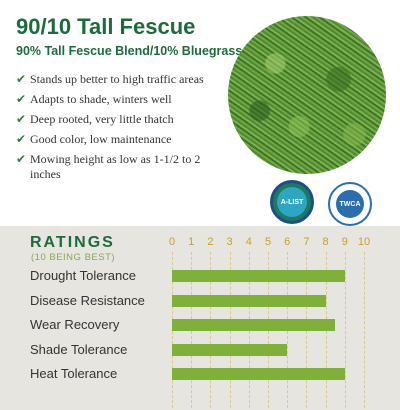 Image resolution: width=400 pixels, height=410 pixels. What do you see at coordinates (102, 119) in the screenshot?
I see `feature-text: Deep rooted, very little thatch` at bounding box center [102, 119].